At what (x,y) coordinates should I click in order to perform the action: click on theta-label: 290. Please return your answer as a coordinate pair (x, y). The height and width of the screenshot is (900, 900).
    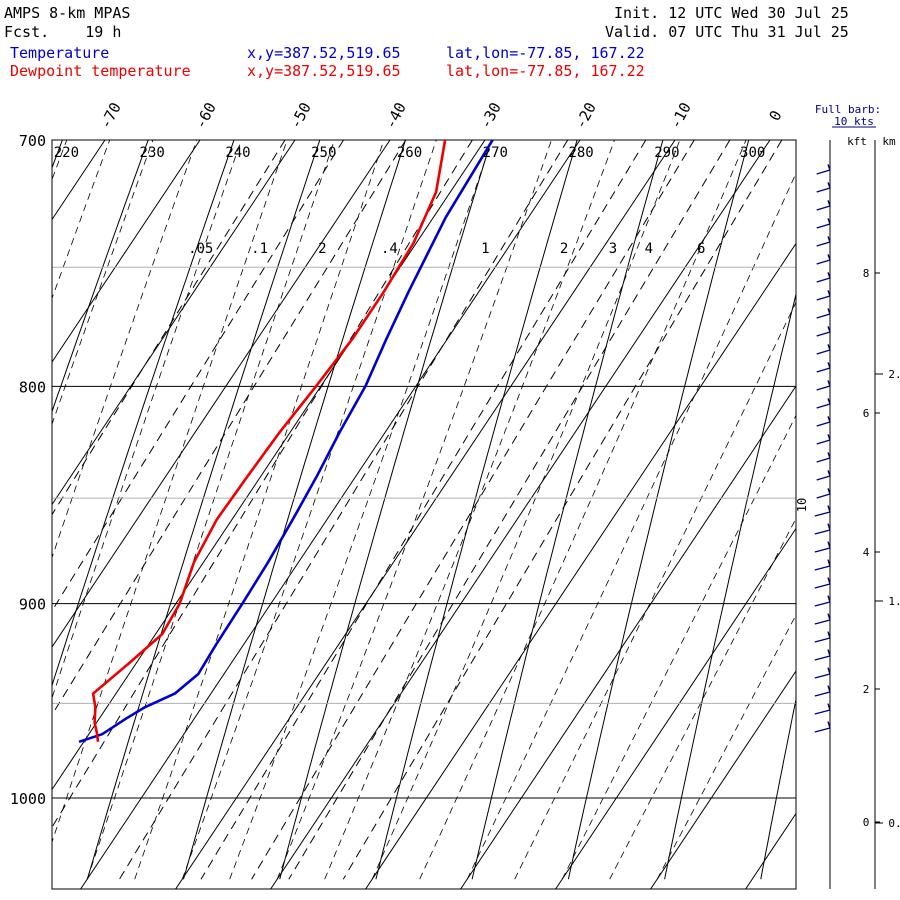
    Looking at the image, I should click on (666, 153).